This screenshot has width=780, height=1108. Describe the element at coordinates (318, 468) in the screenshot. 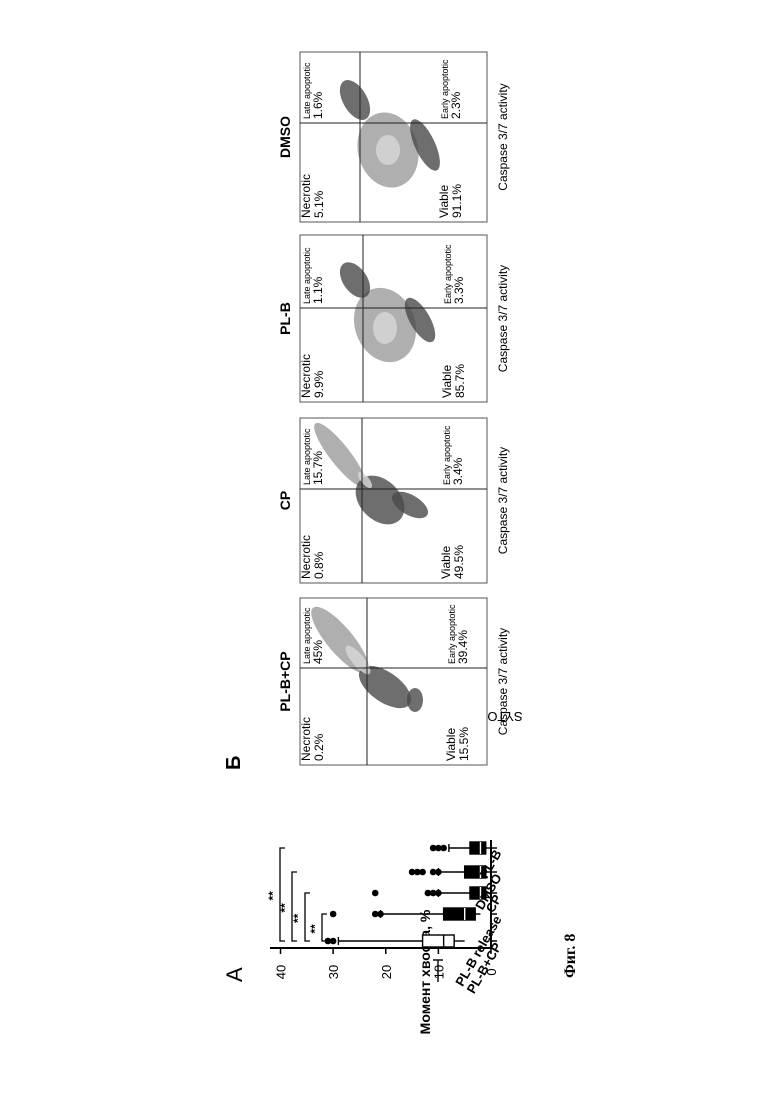

I see `quadrant-percentage: 15.7%` at that location.